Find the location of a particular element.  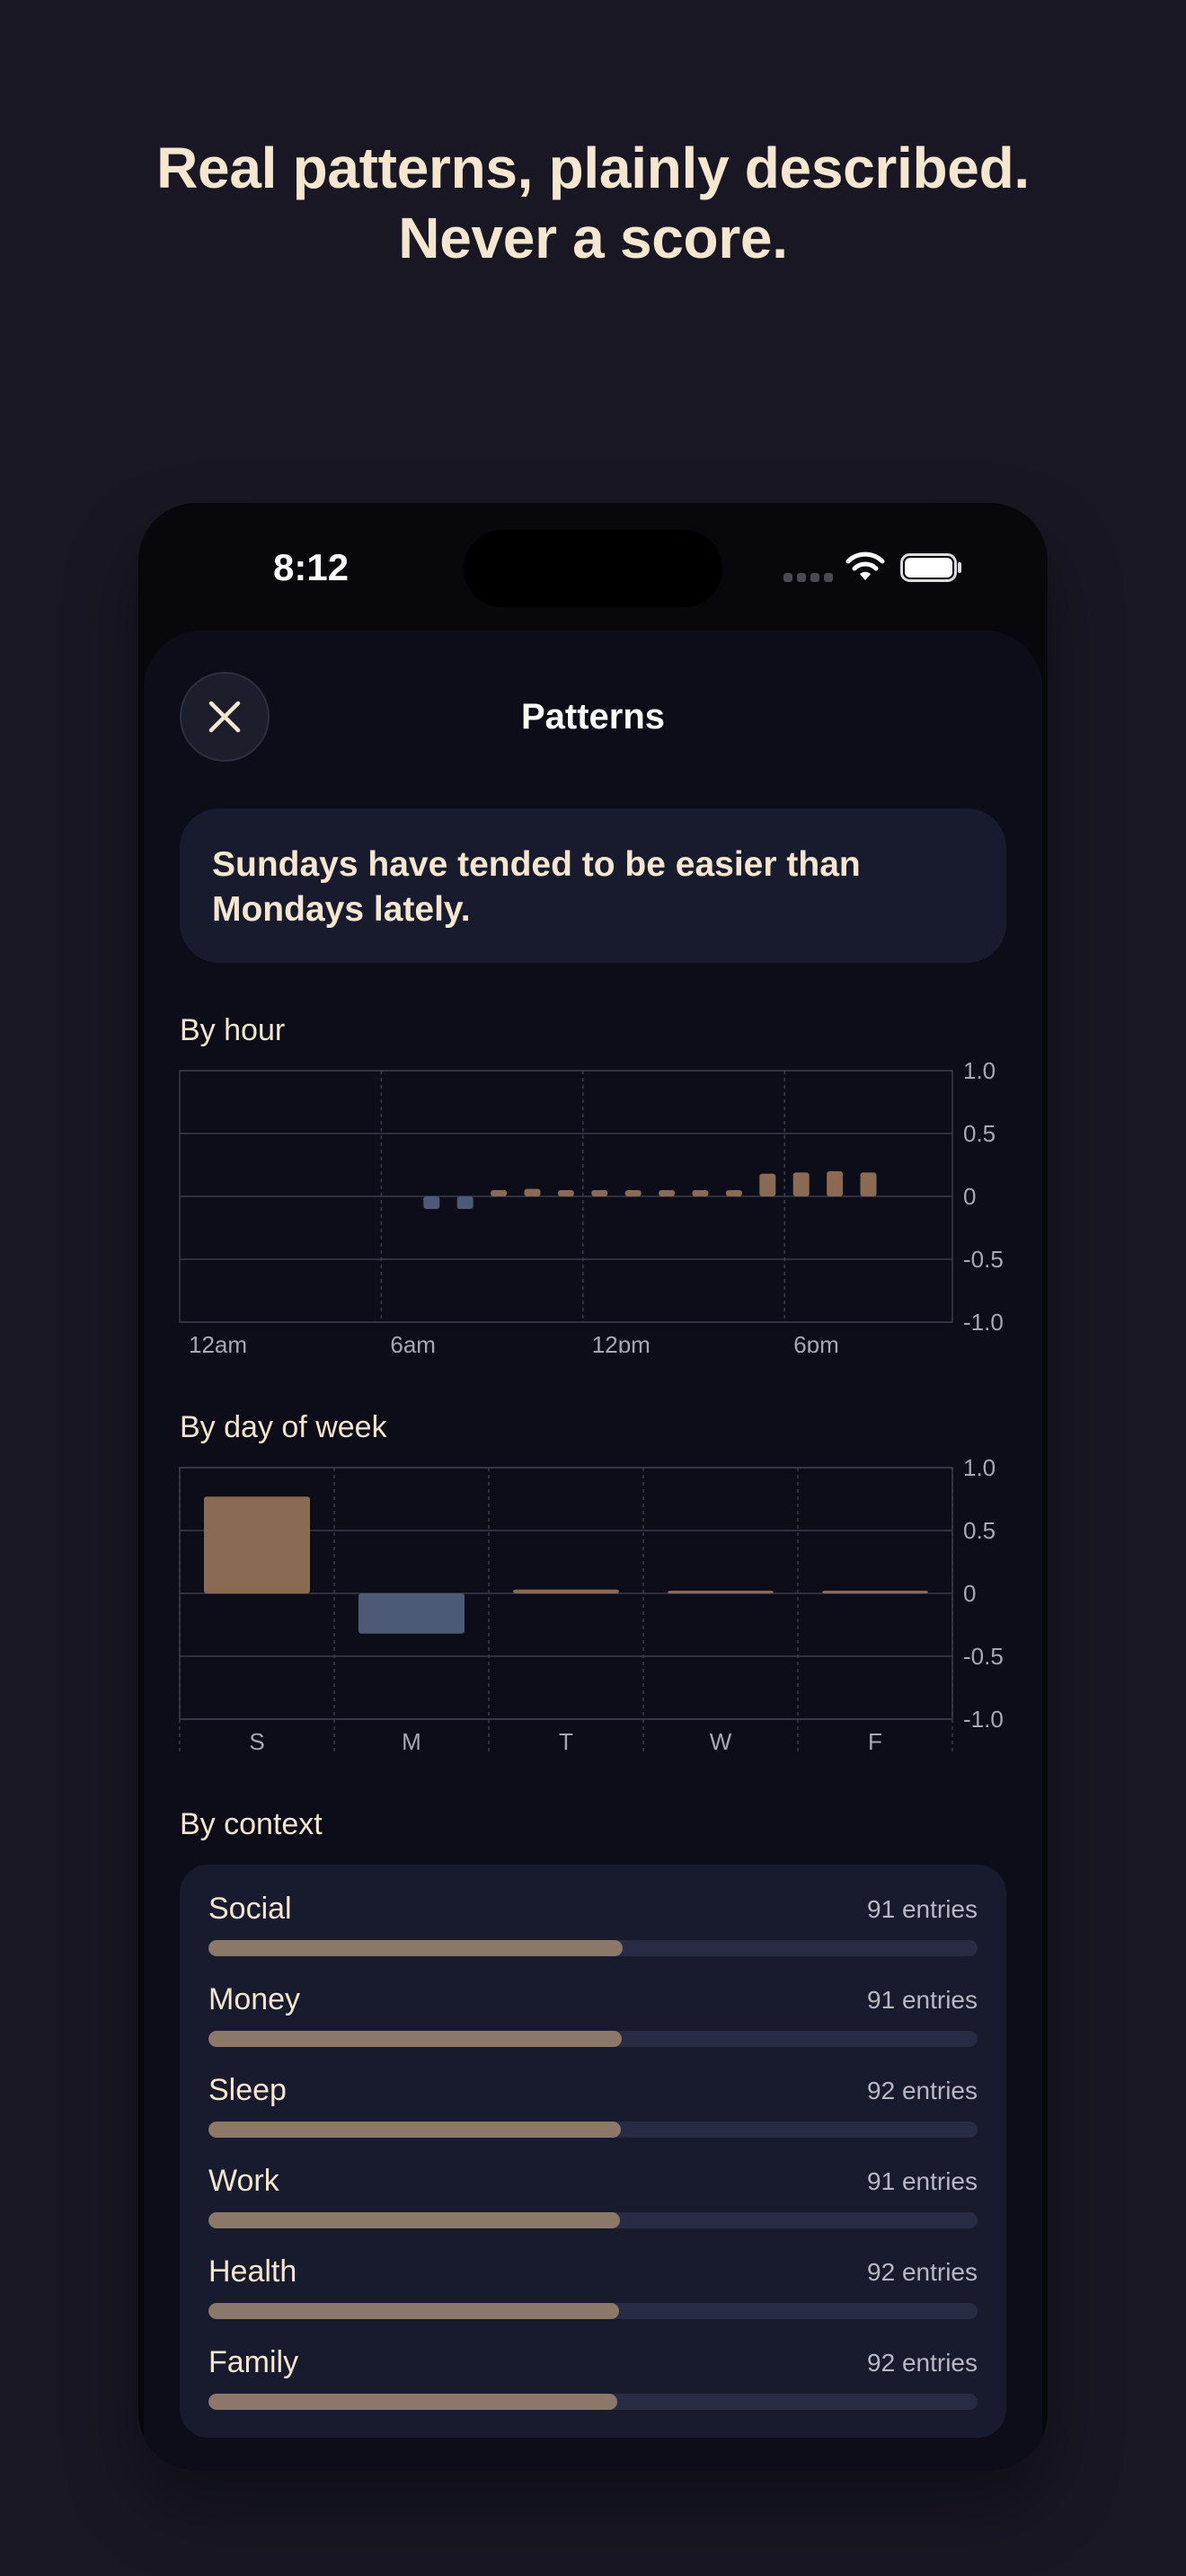

status-time: 8:12 is located at coordinates (311, 567).